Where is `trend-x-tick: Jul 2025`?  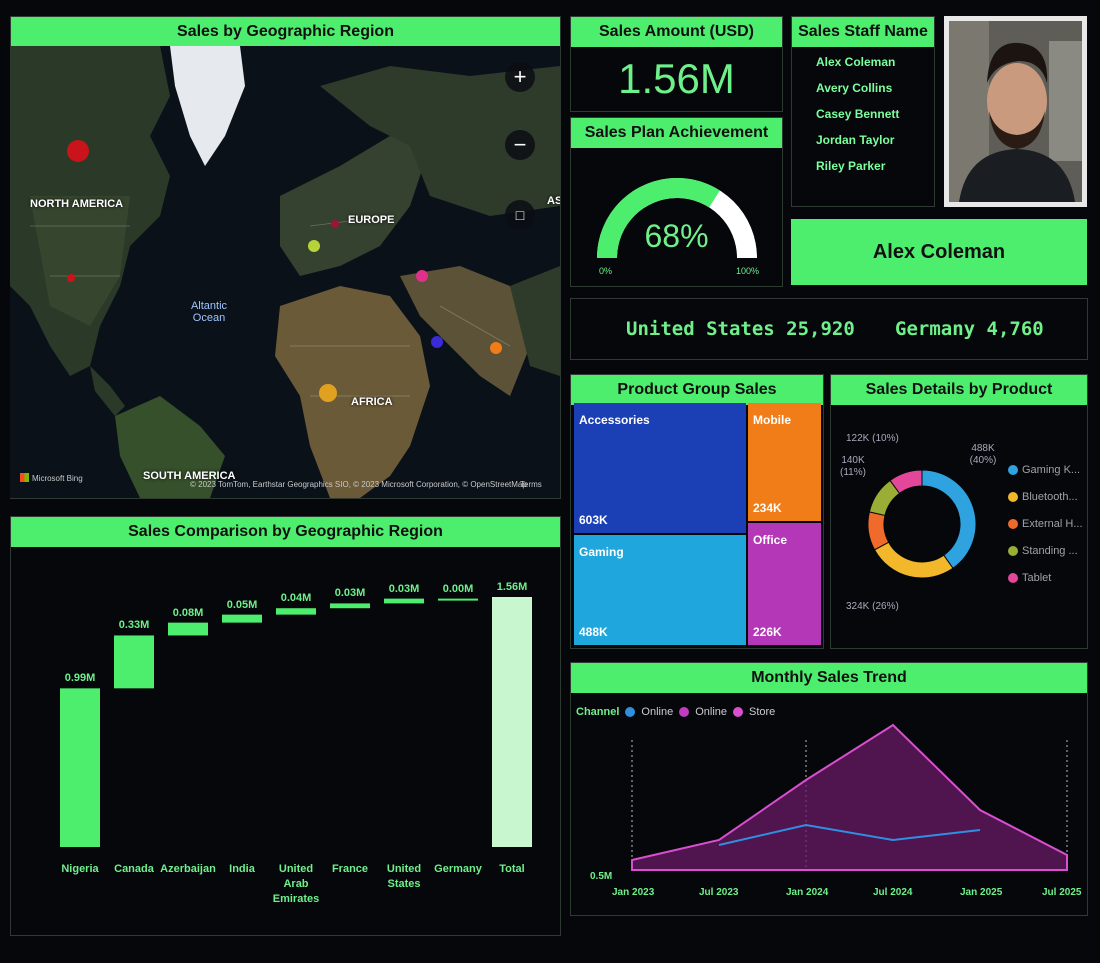
trend-x-tick: Jul 2025 is located at coordinates (1062, 892).